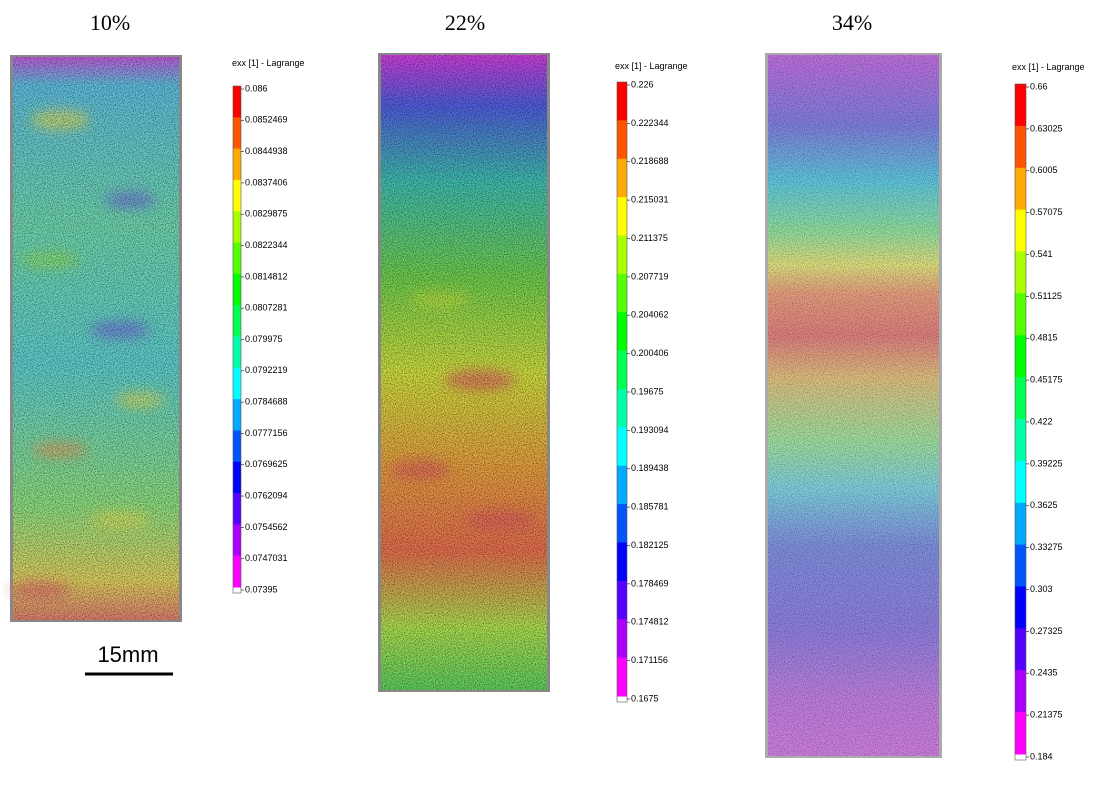  What do you see at coordinates (650, 200) in the screenshot?
I see `colorbar-tick-label: 0.215031` at bounding box center [650, 200].